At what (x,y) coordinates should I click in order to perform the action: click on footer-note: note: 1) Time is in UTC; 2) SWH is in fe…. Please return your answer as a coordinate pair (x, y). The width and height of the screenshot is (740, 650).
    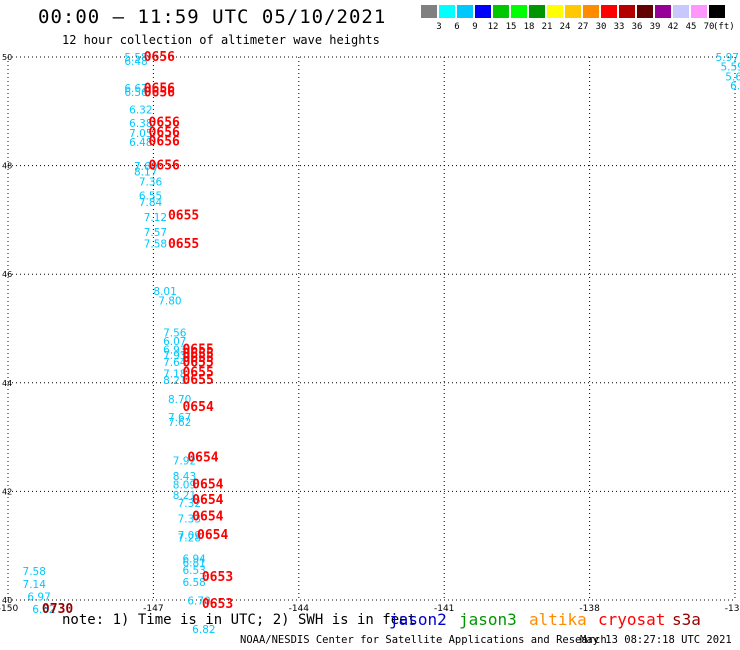
    Looking at the image, I should click on (239, 620).